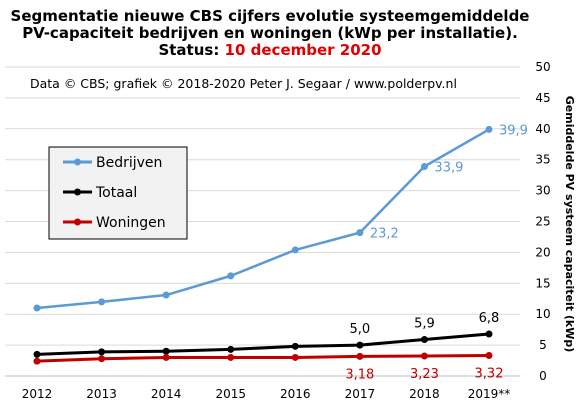  What do you see at coordinates (513, 130) in the screenshot?
I see `data-label-bedrijven: 39,9` at bounding box center [513, 130].